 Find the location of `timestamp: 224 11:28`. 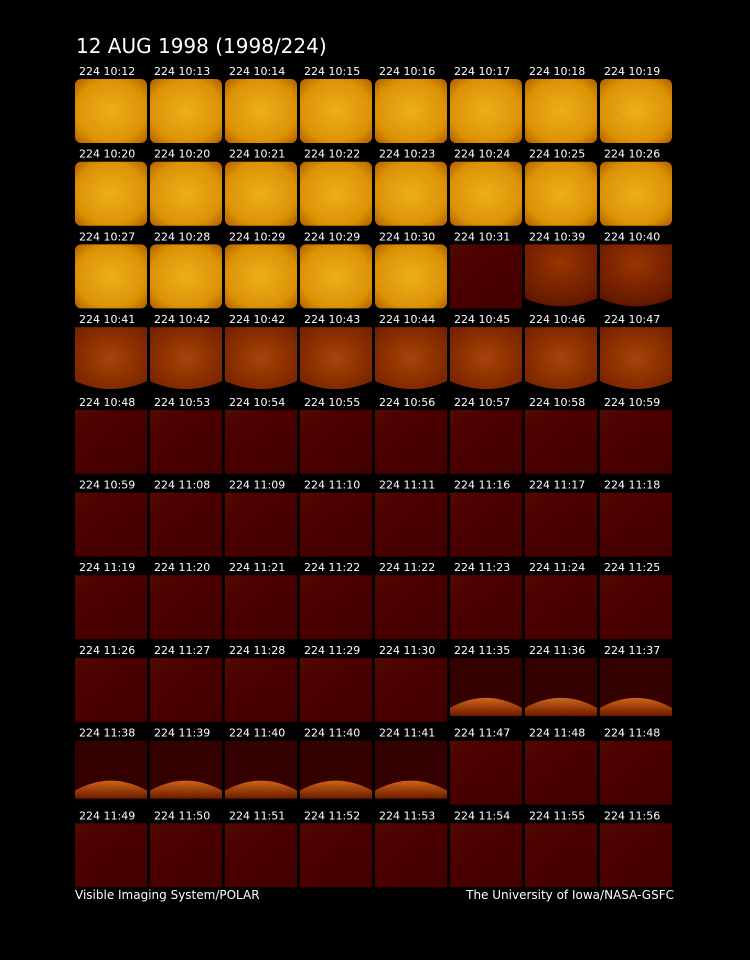

timestamp: 224 11:28 is located at coordinates (257, 650).